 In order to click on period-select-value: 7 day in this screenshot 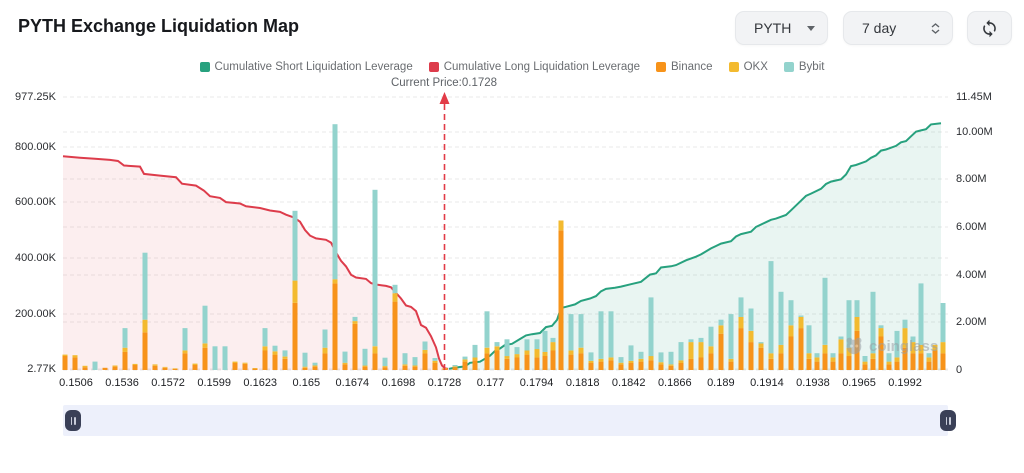, I will do `click(879, 28)`.